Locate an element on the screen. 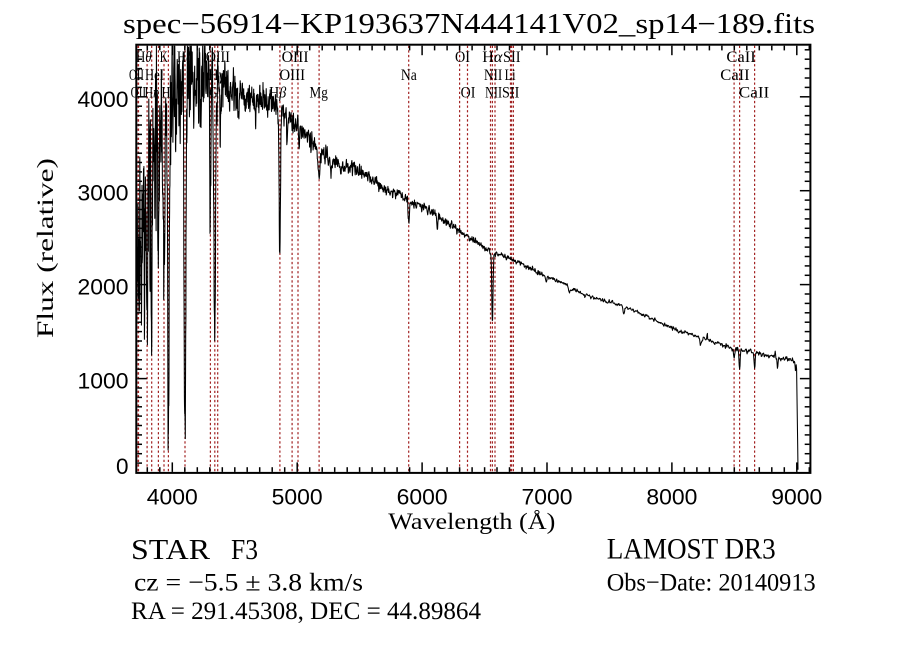  svg-text: H is located at coordinates (165, 93).